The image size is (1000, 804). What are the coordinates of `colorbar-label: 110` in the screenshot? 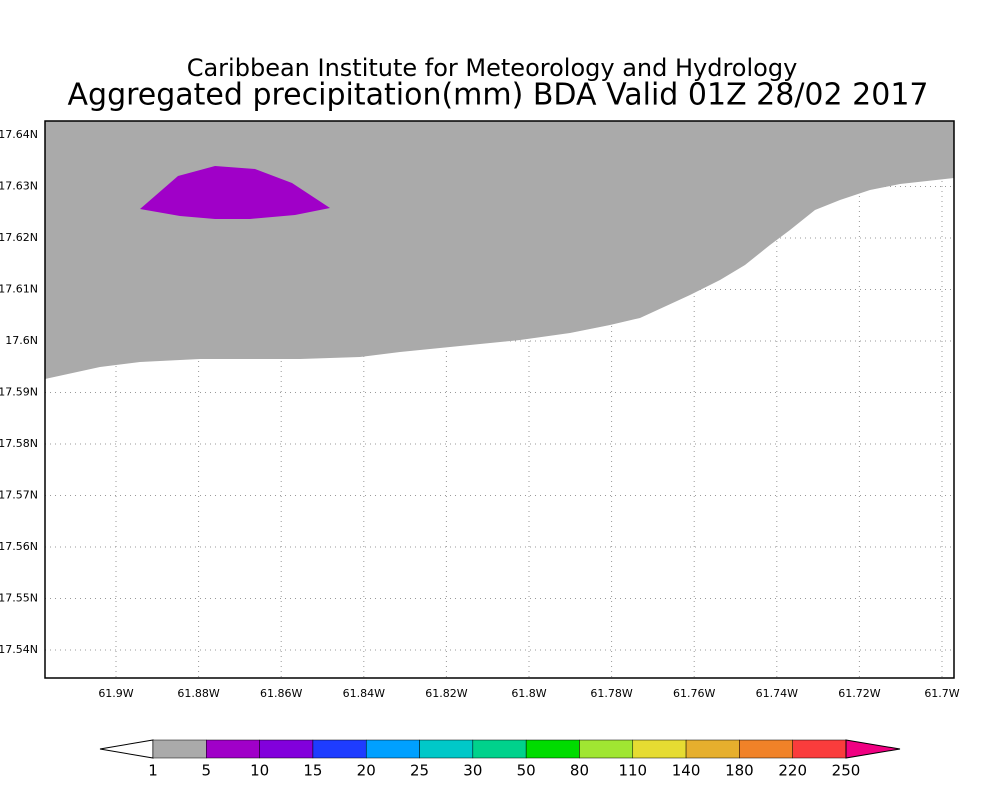 It's located at (632, 771).